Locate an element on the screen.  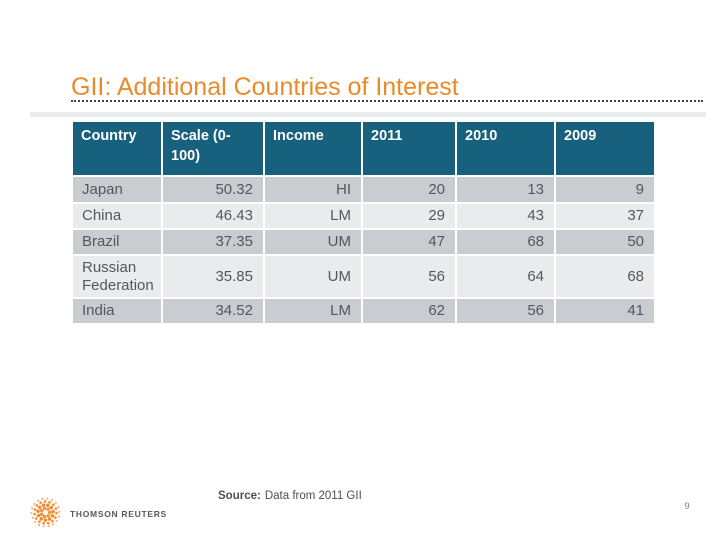
source-label: Source: is located at coordinates (239, 496).